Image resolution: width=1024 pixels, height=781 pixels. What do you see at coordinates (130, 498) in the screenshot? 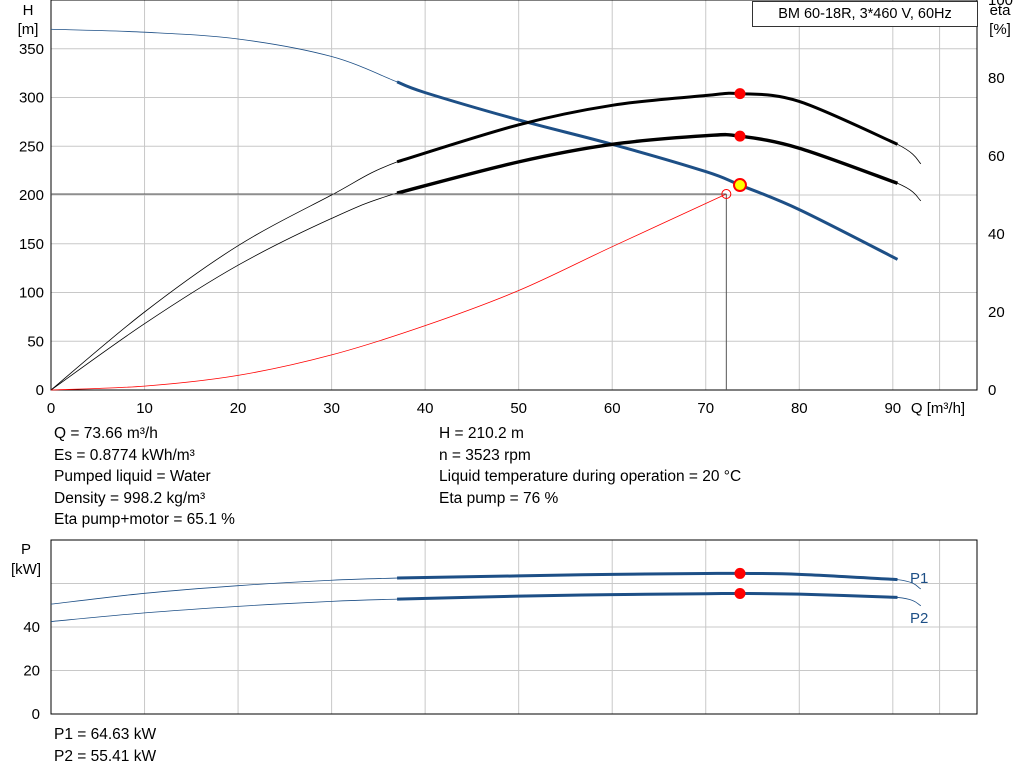
I see `info-density: Density = 998.2 kg/m³` at bounding box center [130, 498].